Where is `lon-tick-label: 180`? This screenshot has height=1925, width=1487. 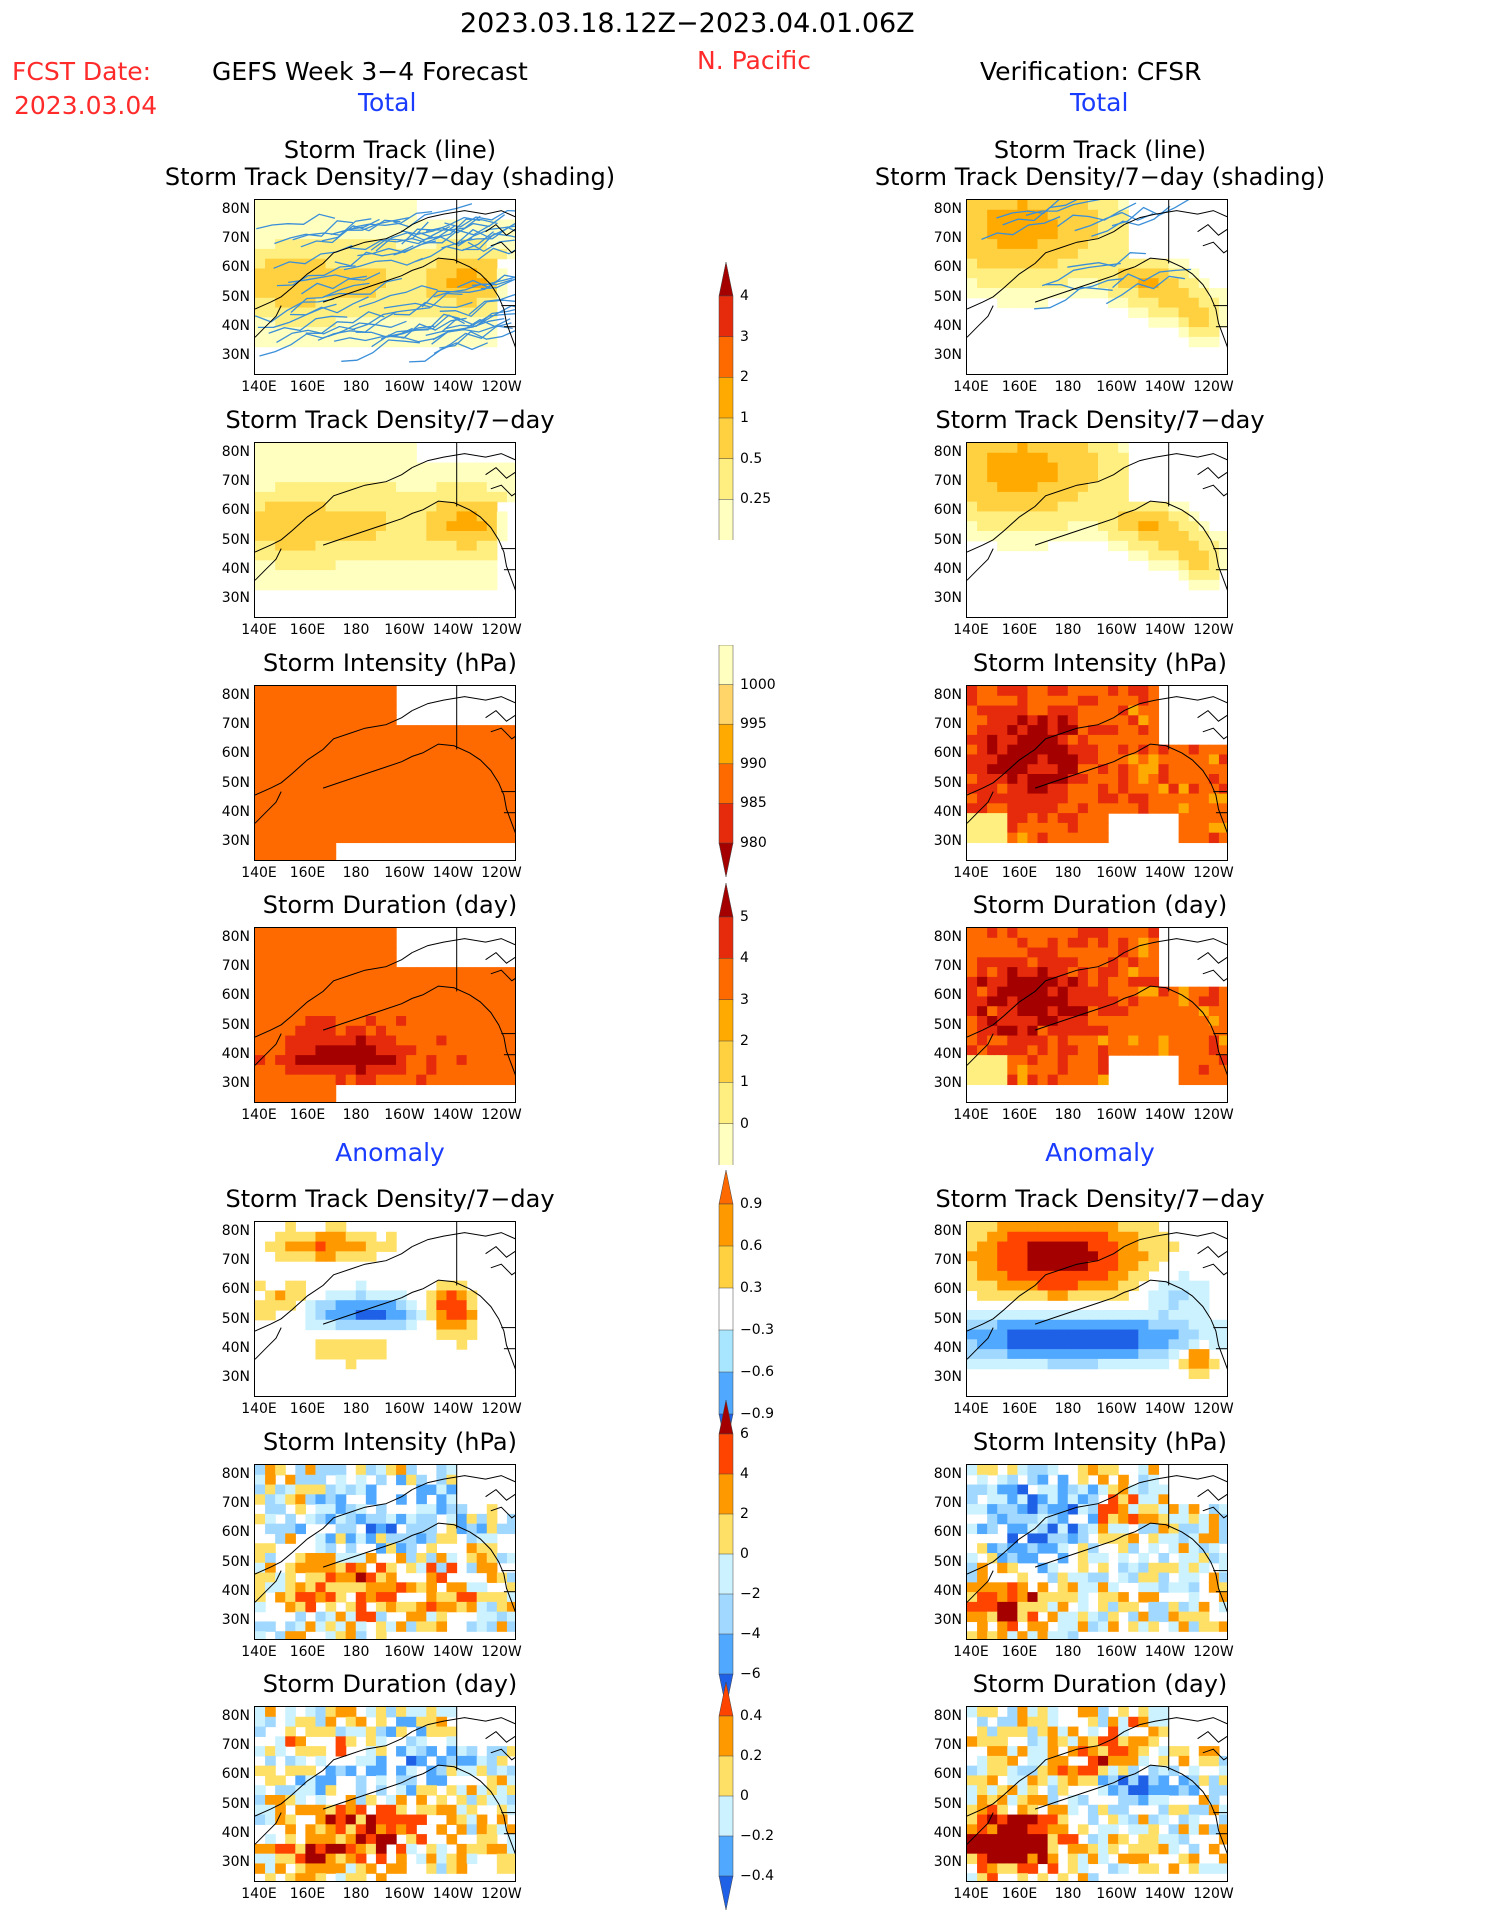
lon-tick-label: 180 is located at coordinates (356, 630).